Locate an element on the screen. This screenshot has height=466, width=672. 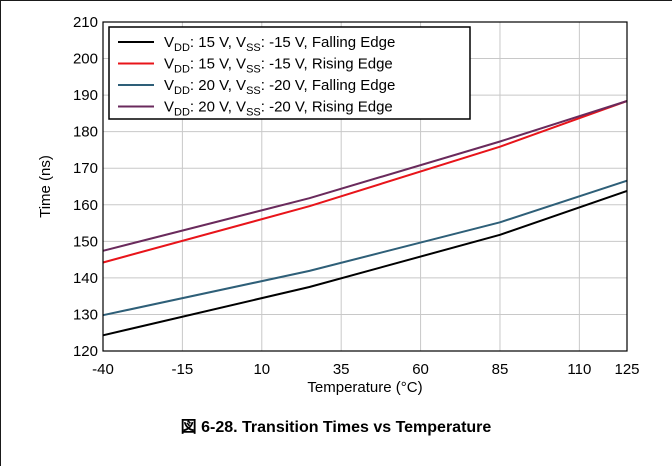
y-tick-label: 130 is located at coordinates (85, 314).